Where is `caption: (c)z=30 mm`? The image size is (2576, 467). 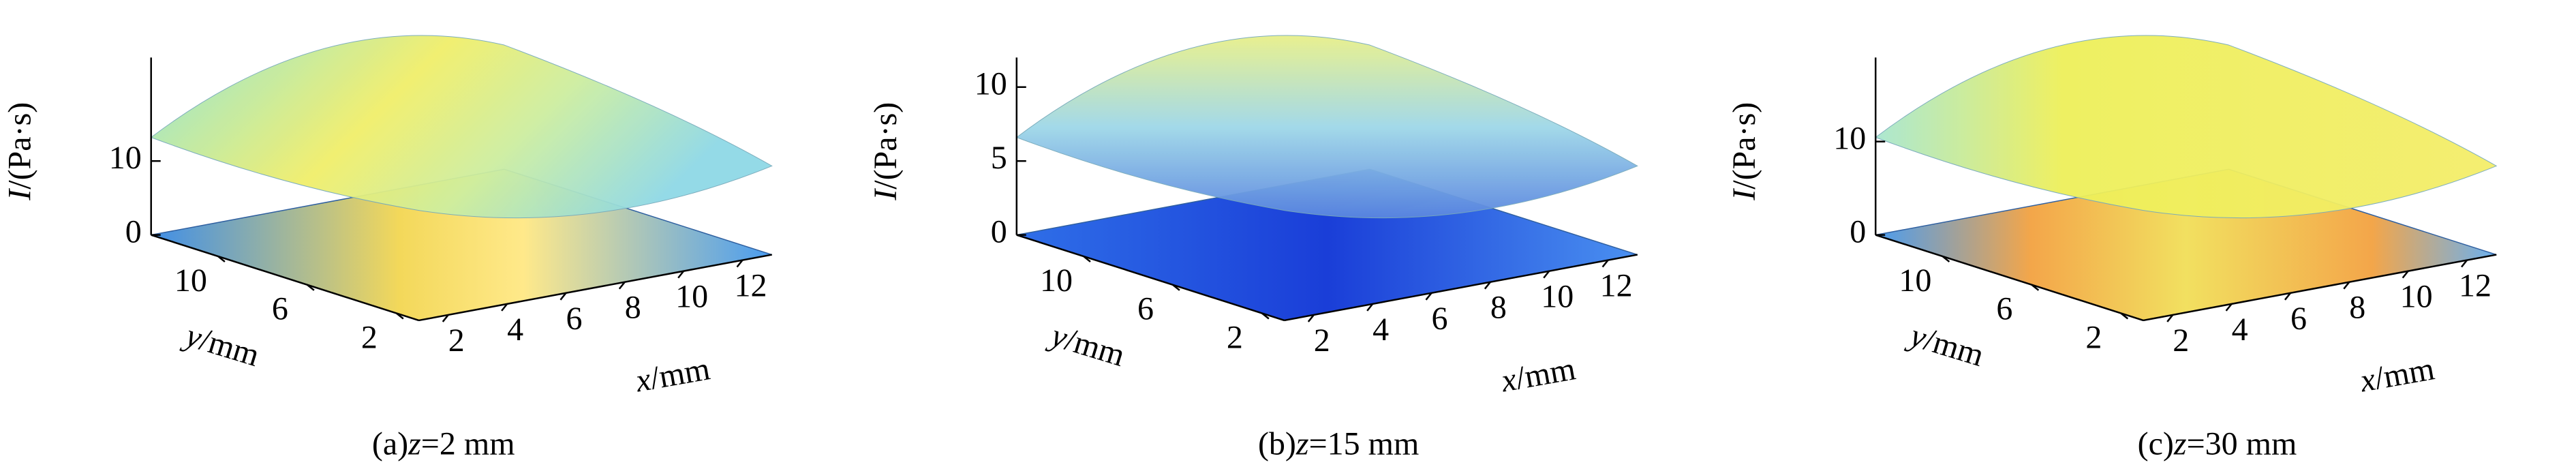
caption: (c)z=30 mm is located at coordinates (2217, 444).